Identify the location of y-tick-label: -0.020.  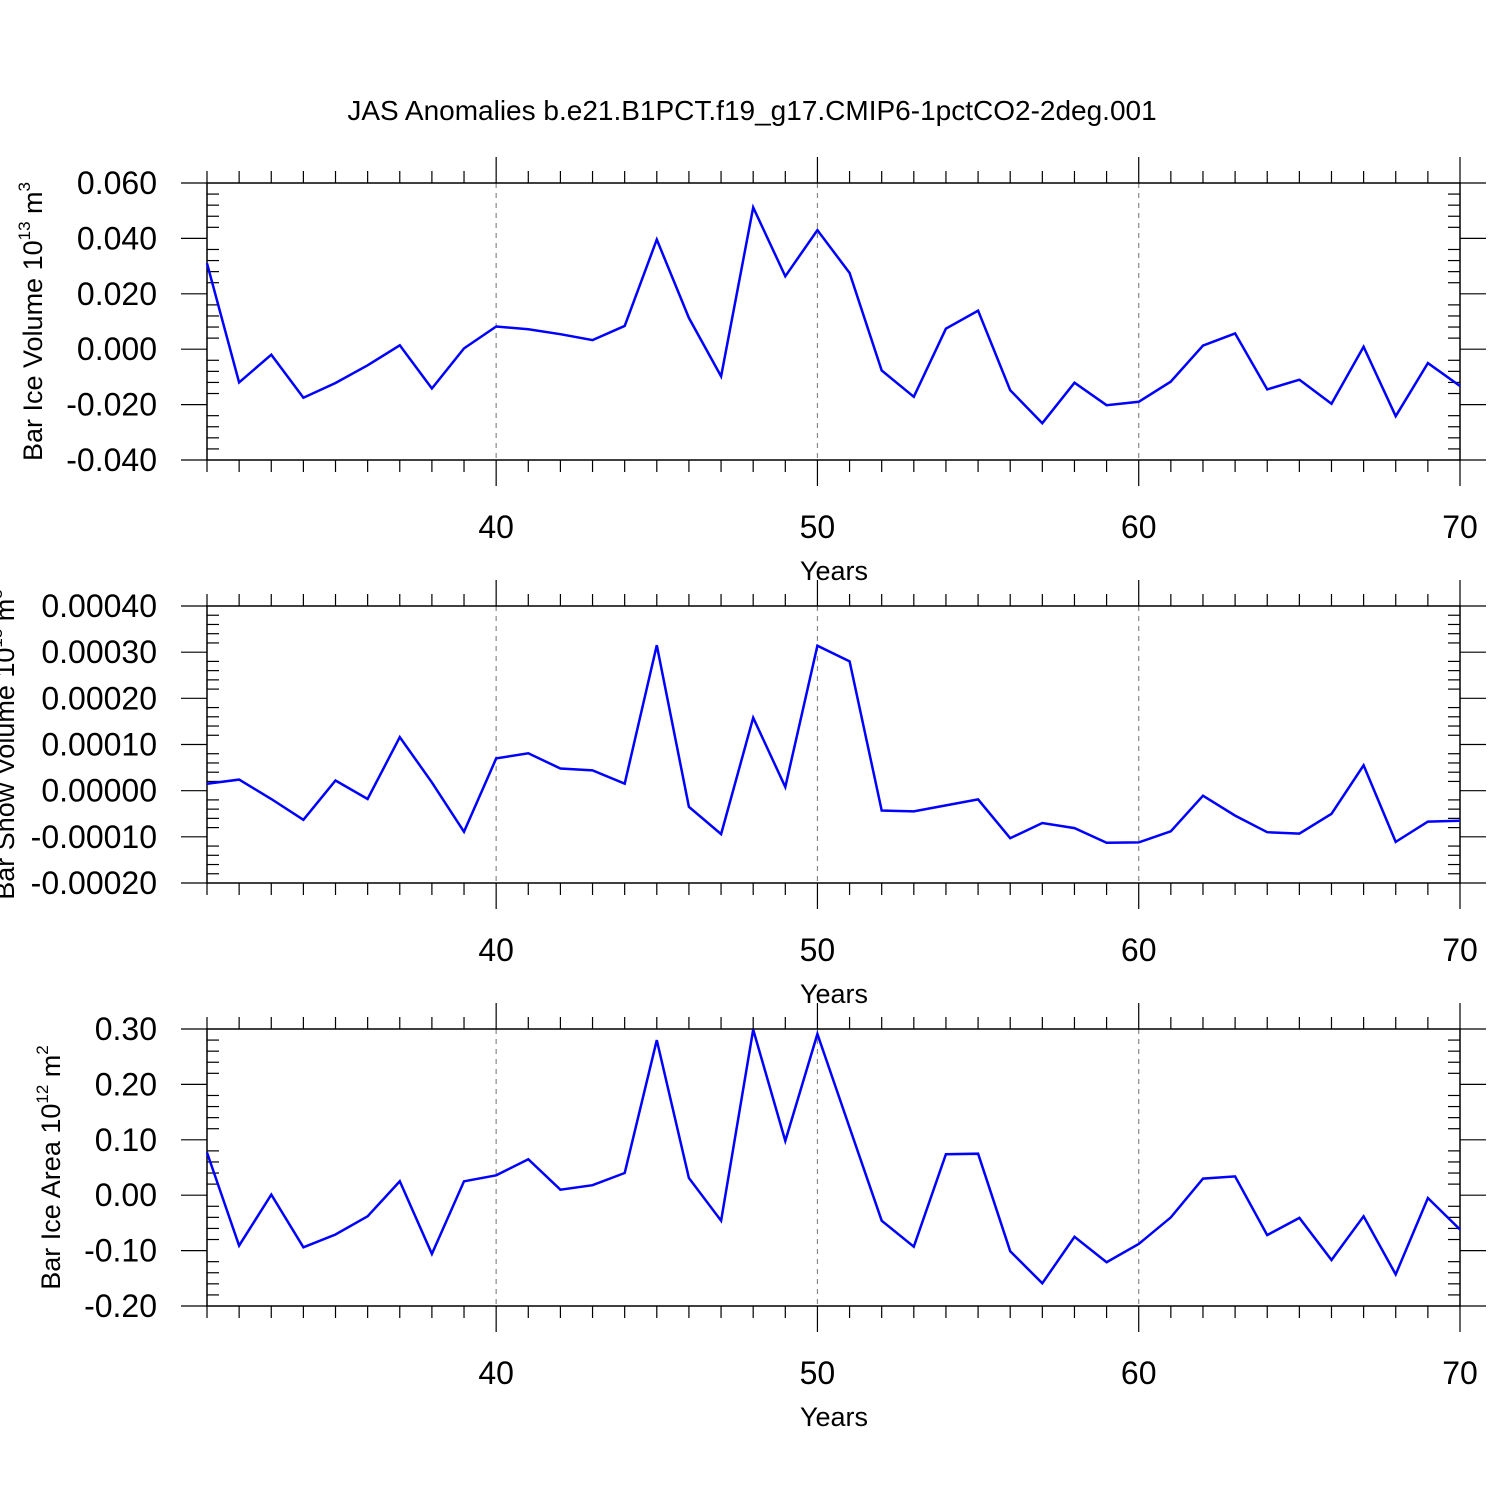
(111, 405).